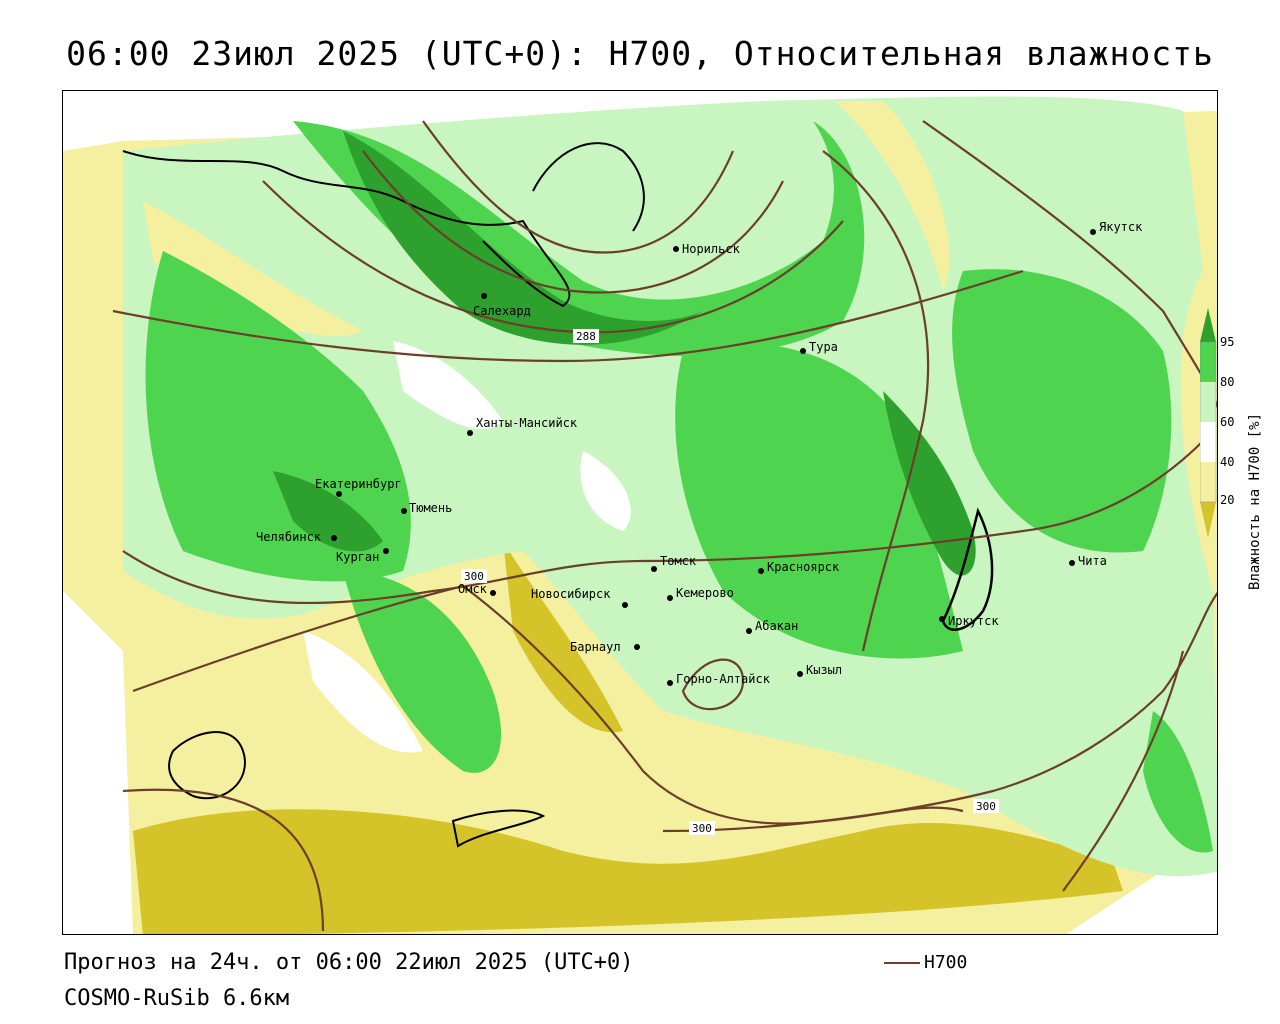  I want to click on city-label-novosibirsk: Новосибирск, so click(571, 594).